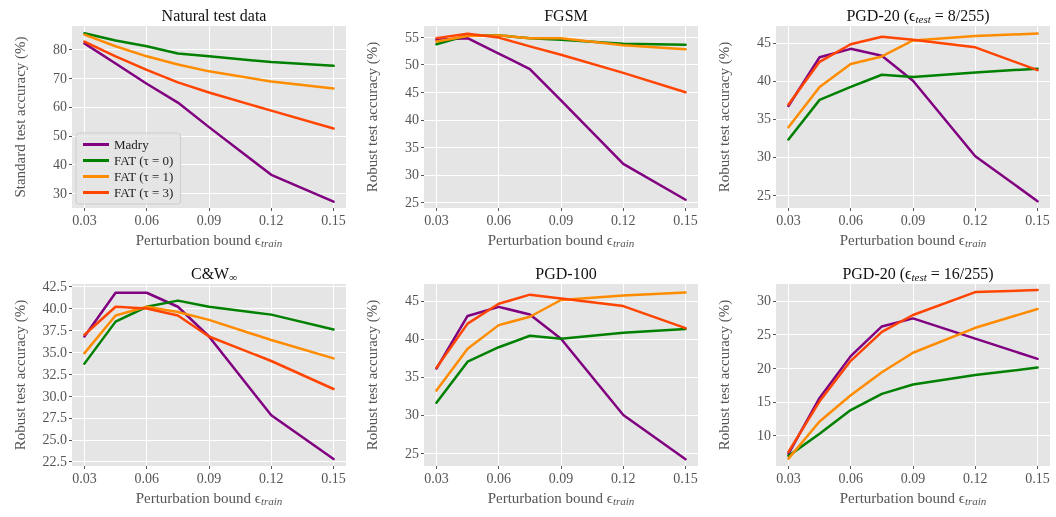 The image size is (1056, 517). Describe the element at coordinates (54, 462) in the screenshot. I see `y-tick-label: 22.5` at that location.